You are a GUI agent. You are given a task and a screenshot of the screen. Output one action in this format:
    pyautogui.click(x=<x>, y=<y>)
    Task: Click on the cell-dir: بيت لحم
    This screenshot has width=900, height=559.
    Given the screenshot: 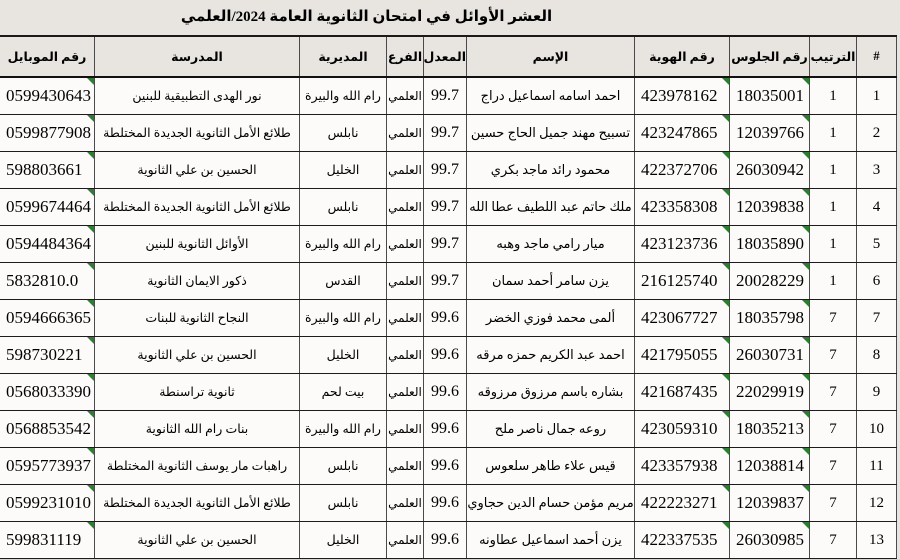 What is the action you would take?
    pyautogui.click(x=343, y=392)
    